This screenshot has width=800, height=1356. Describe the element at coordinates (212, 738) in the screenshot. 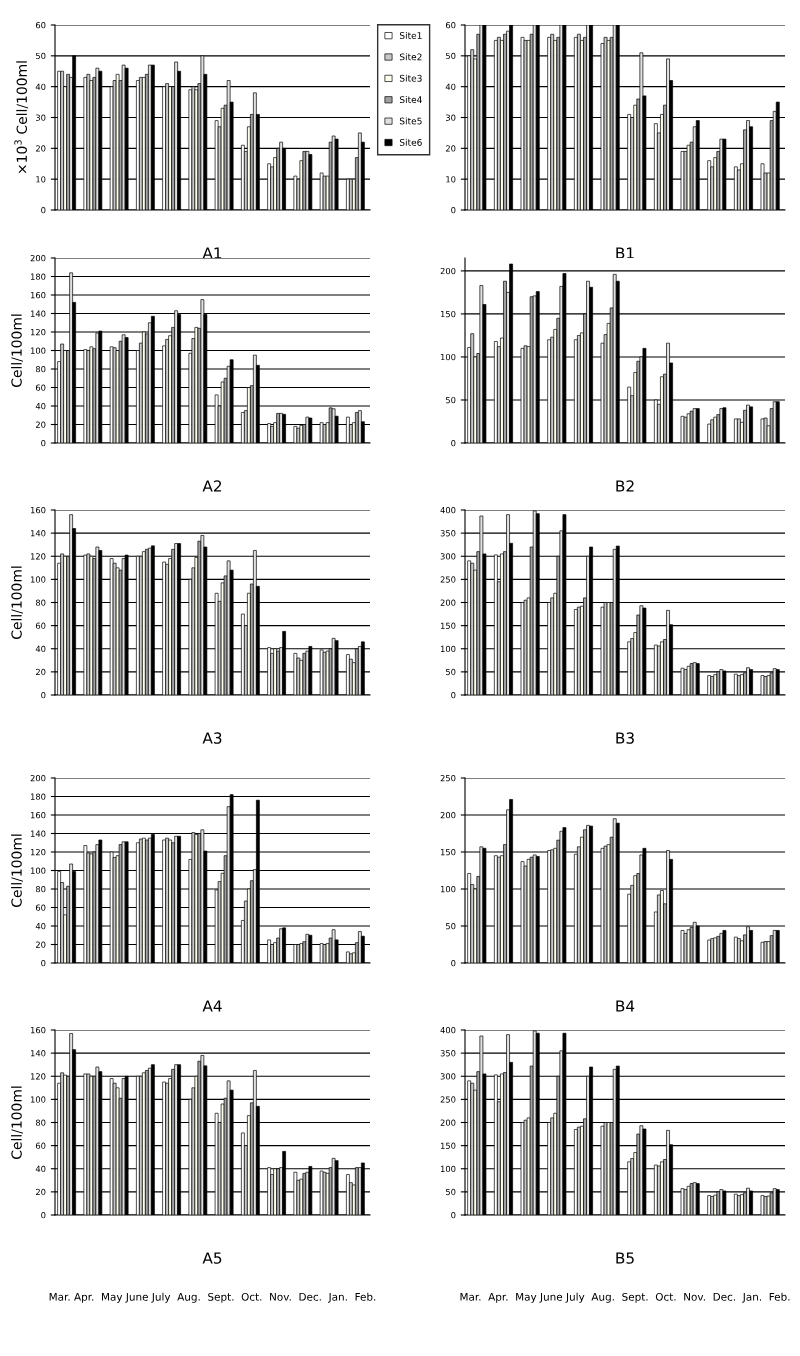

I see `text: A3` at that location.